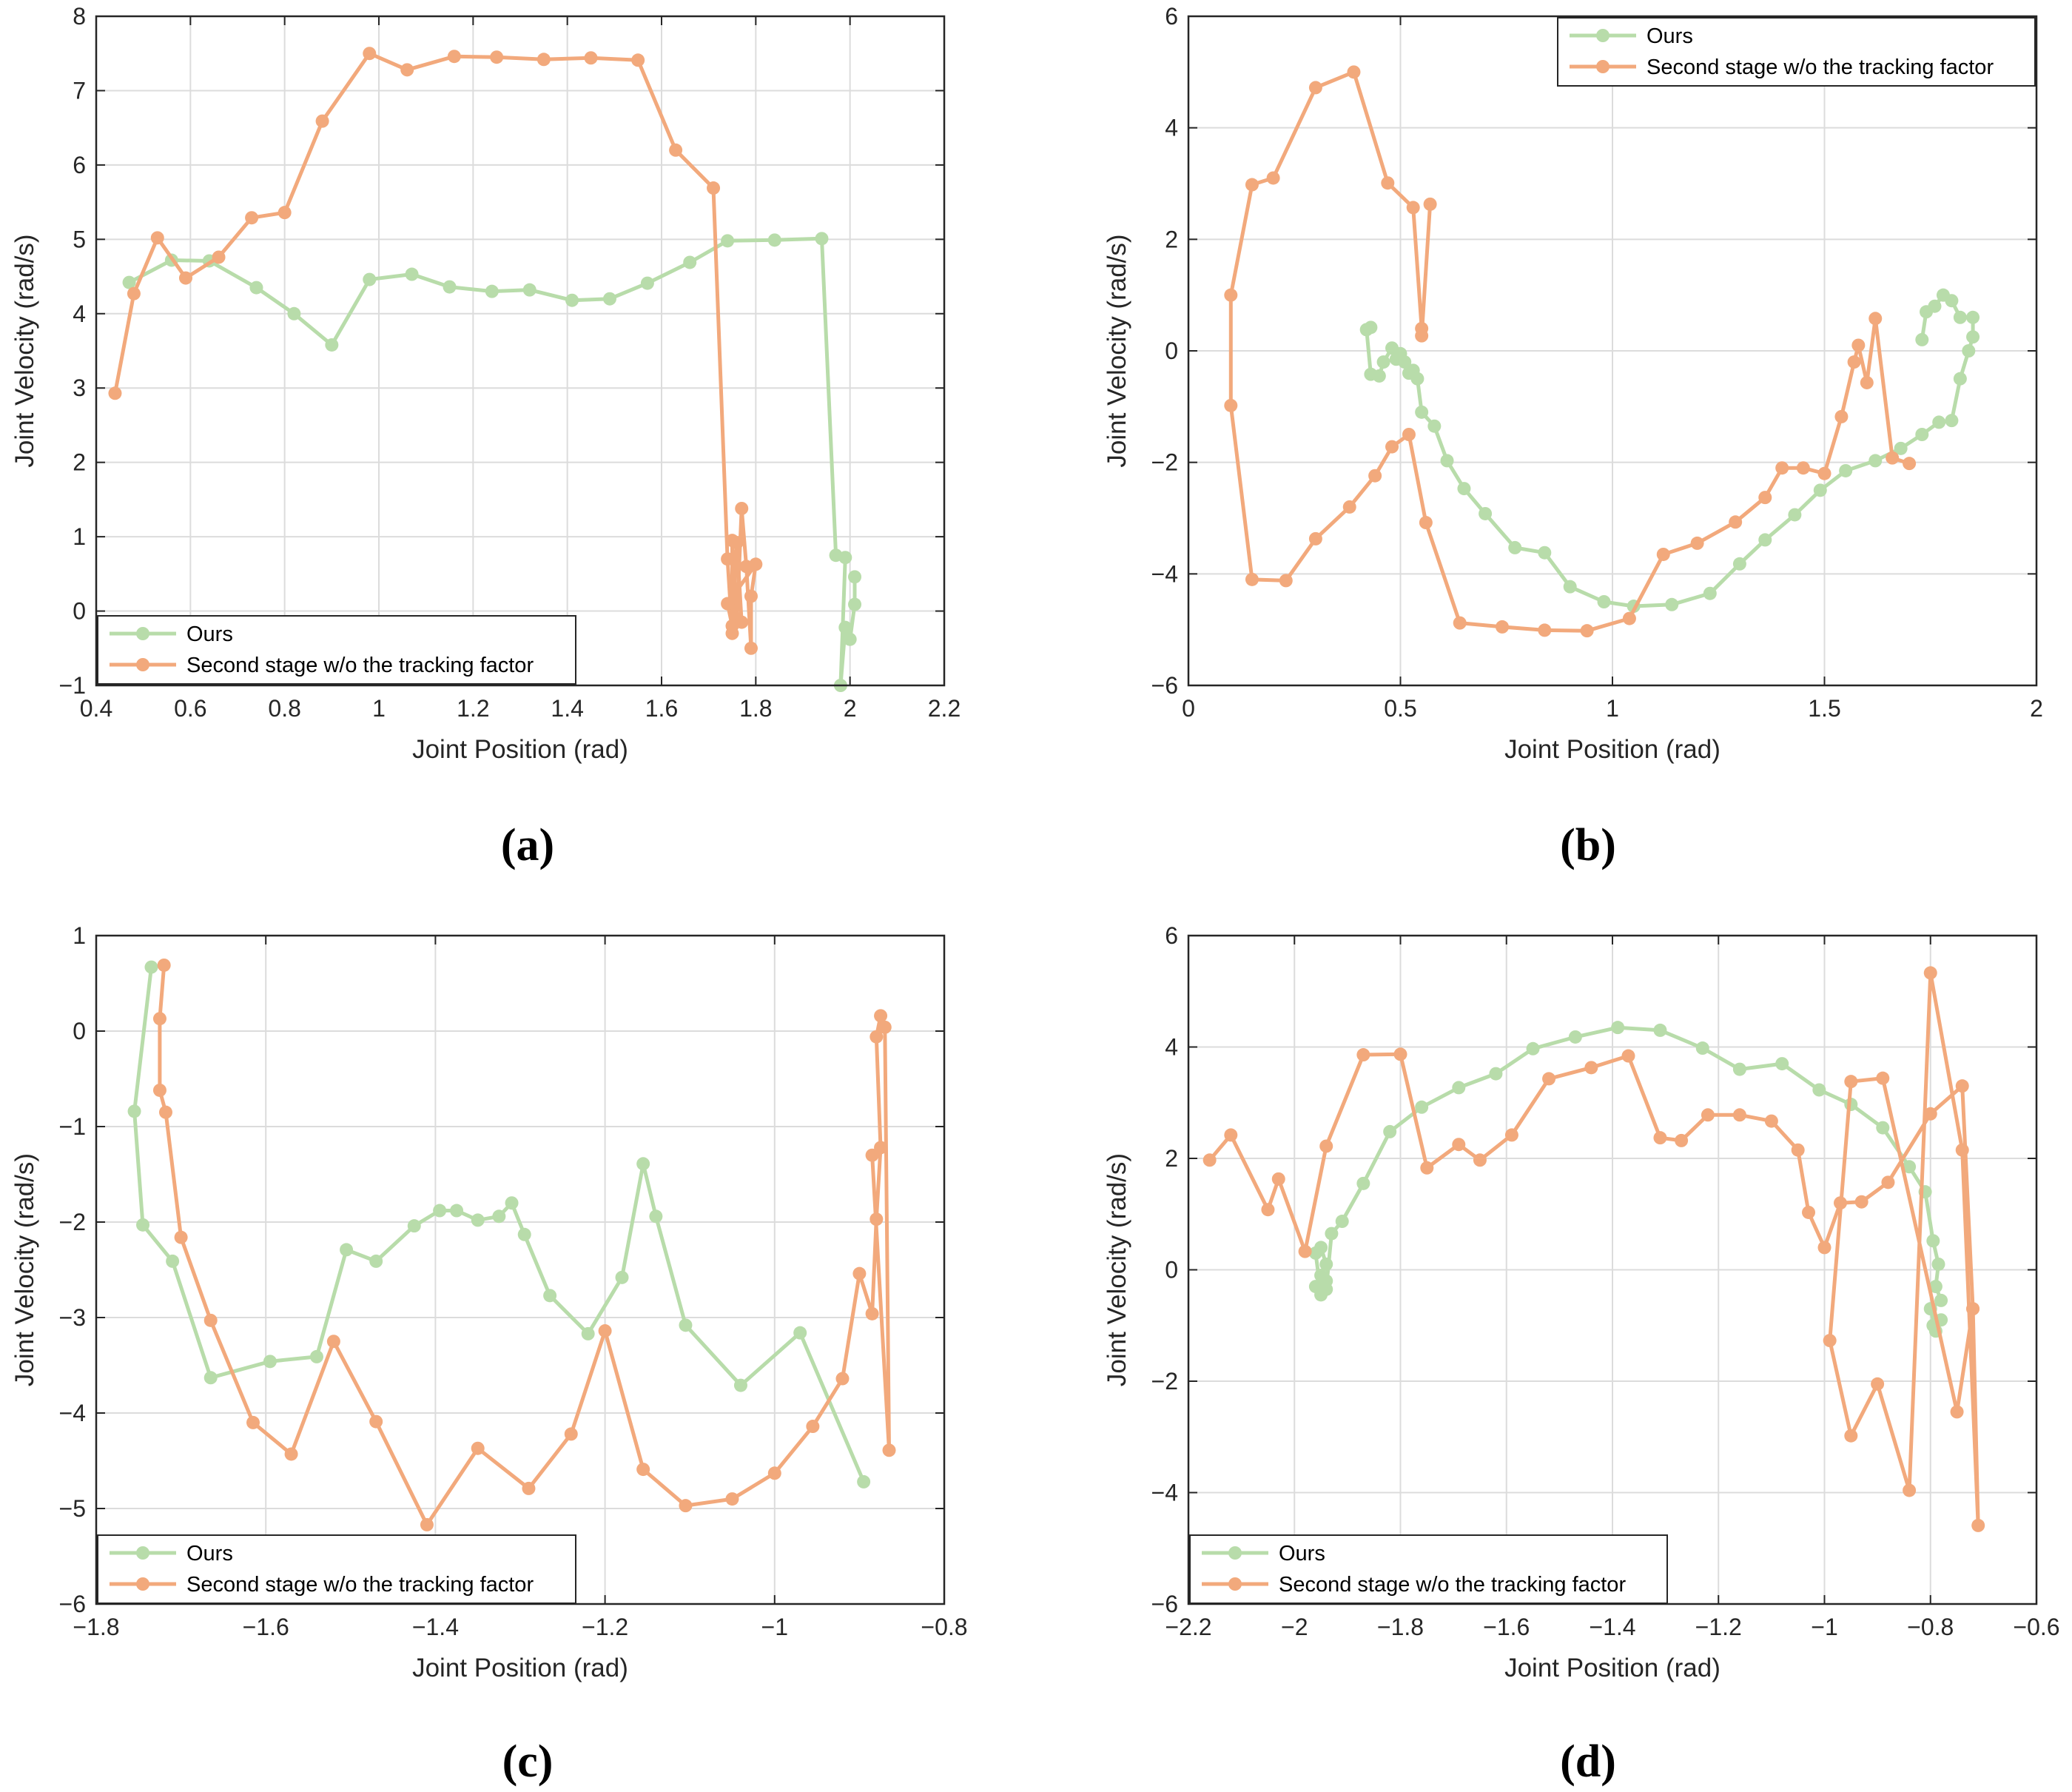  What do you see at coordinates (1603, 66) in the screenshot?
I see `legend-marker-second` at bounding box center [1603, 66].